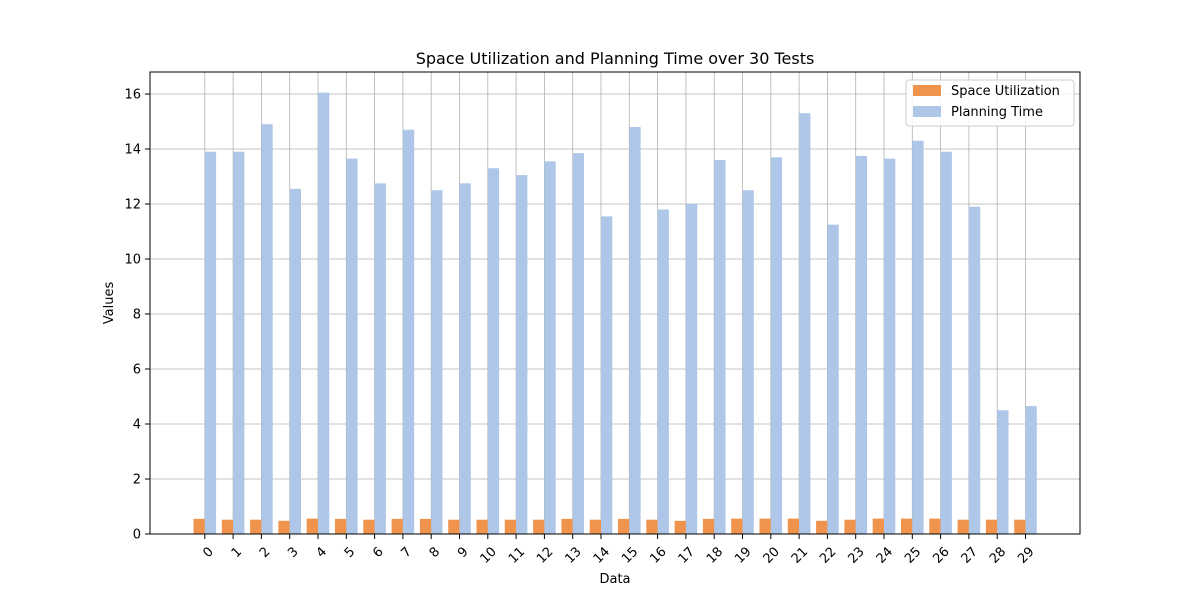 The height and width of the screenshot is (600, 1200). Describe the element at coordinates (998, 555) in the screenshot. I see `x-tick-label-28: 28` at that location.